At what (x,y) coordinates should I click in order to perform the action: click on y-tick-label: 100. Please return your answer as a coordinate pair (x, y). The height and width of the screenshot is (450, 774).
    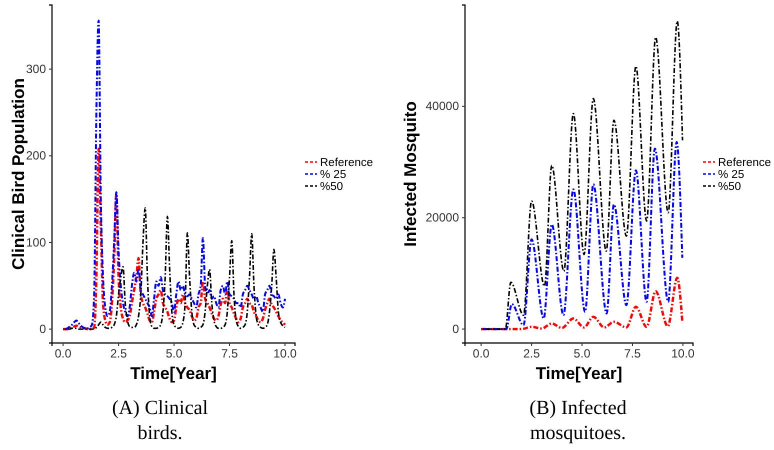
    Looking at the image, I should click on (36, 242).